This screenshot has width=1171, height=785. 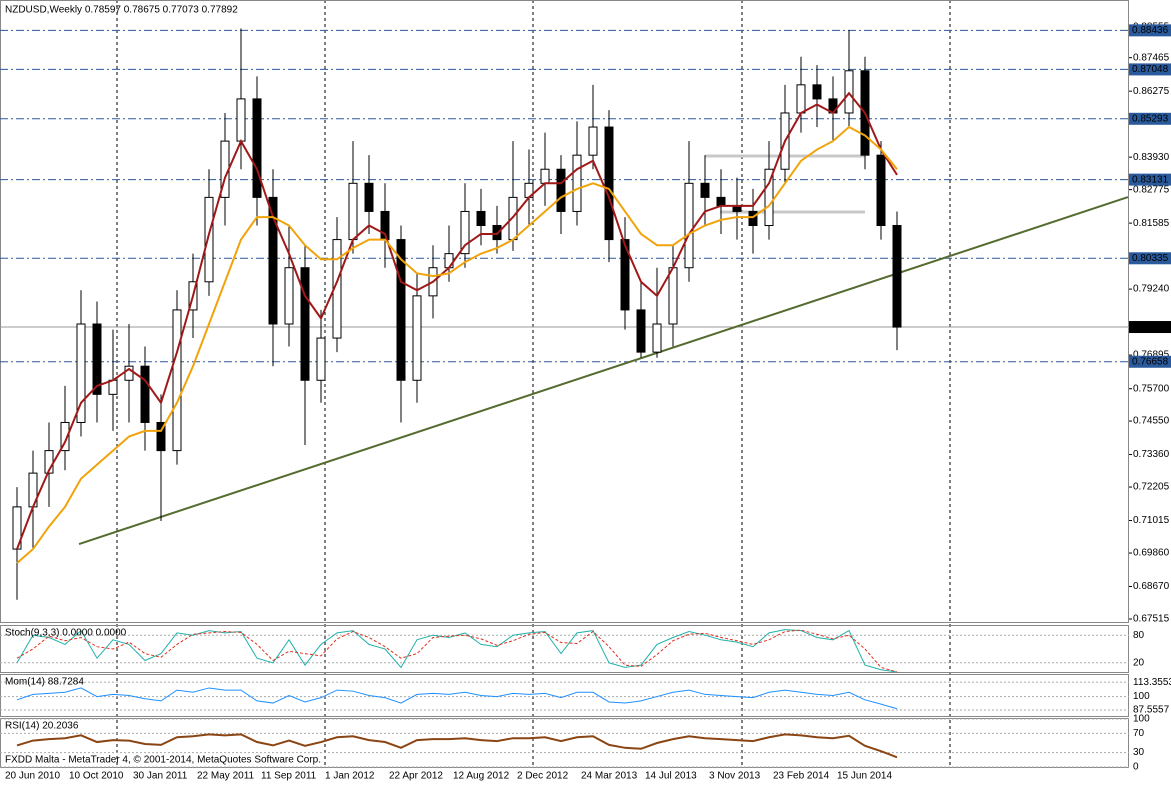 What do you see at coordinates (1151, 157) in the screenshot?
I see `y-tick-label: 0.83930` at bounding box center [1151, 157].